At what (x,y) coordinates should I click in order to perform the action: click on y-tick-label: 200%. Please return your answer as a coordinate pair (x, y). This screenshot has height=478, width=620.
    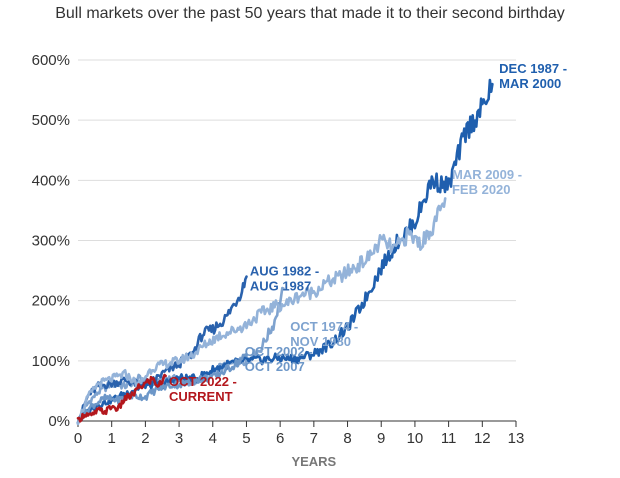
    Looking at the image, I should click on (51, 301).